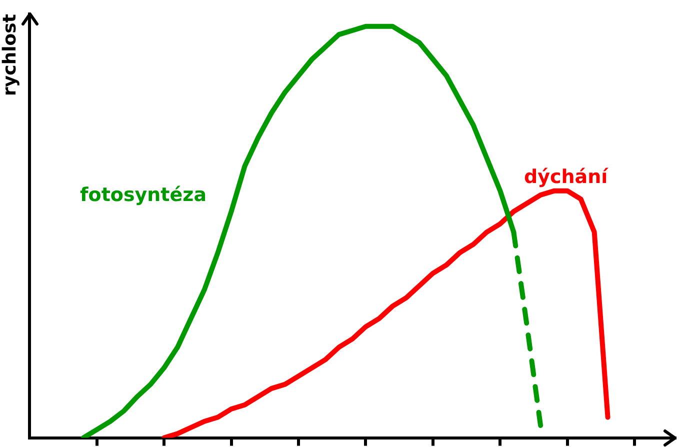 This screenshot has height=447, width=679. I want to click on series-label: dýchání, so click(567, 177).